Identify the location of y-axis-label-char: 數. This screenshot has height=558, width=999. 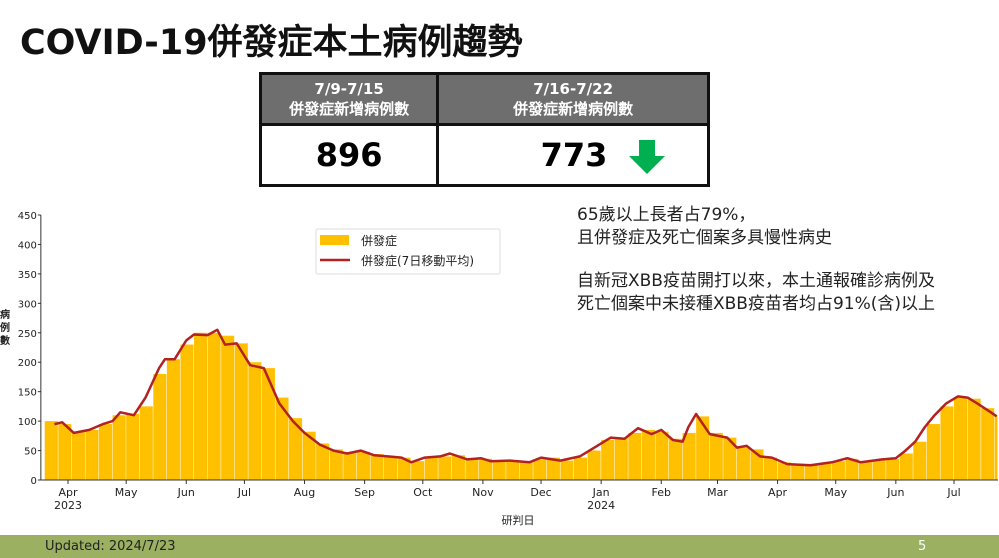
(5, 340).